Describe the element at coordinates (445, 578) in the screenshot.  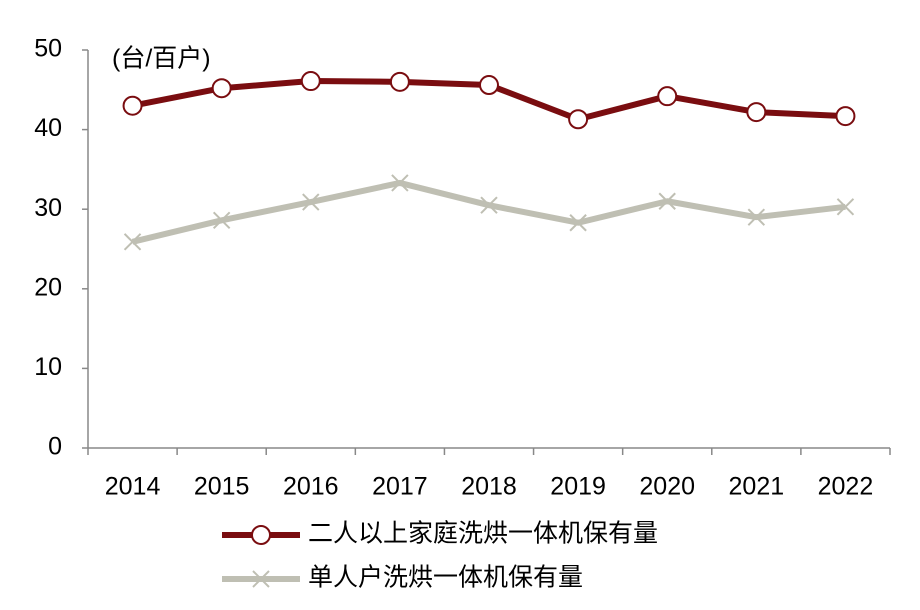
I see `legend-label: 单人户洗烘一体机保有量` at that location.